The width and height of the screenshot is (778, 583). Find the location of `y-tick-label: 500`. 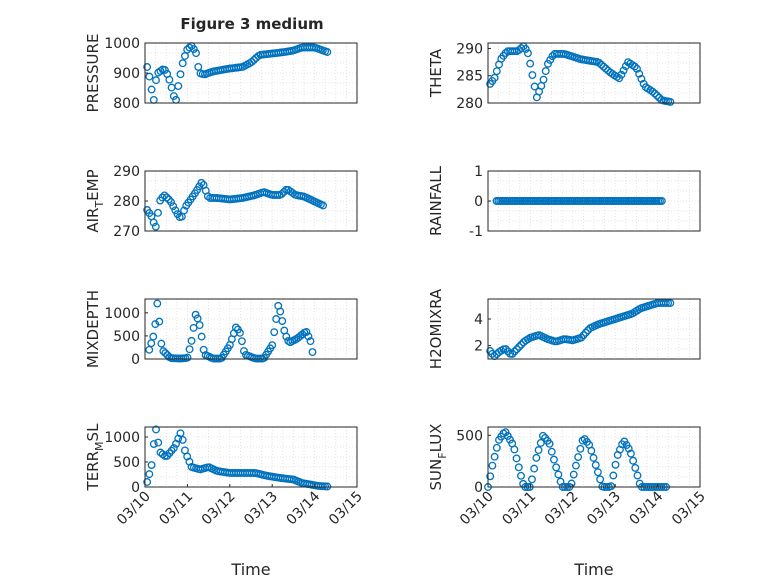

y-tick-label: 500 is located at coordinates (126, 463).